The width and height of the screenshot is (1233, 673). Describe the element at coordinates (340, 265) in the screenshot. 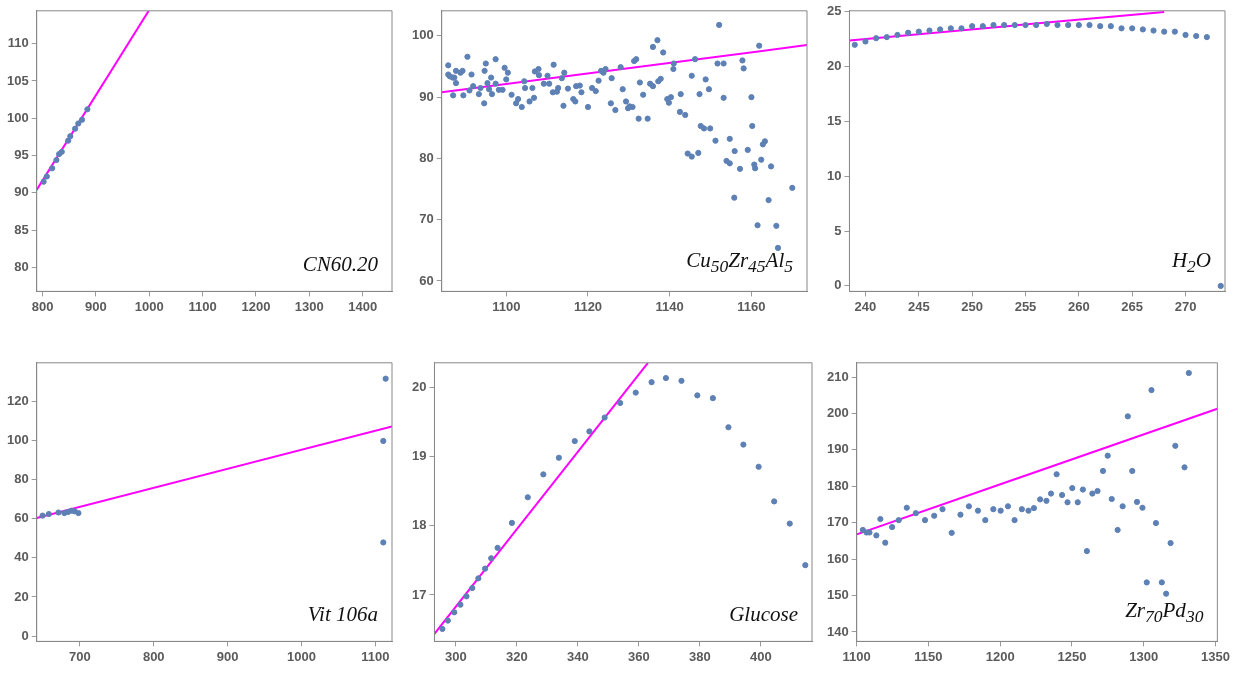

I see `annotation: CN60.20` at that location.